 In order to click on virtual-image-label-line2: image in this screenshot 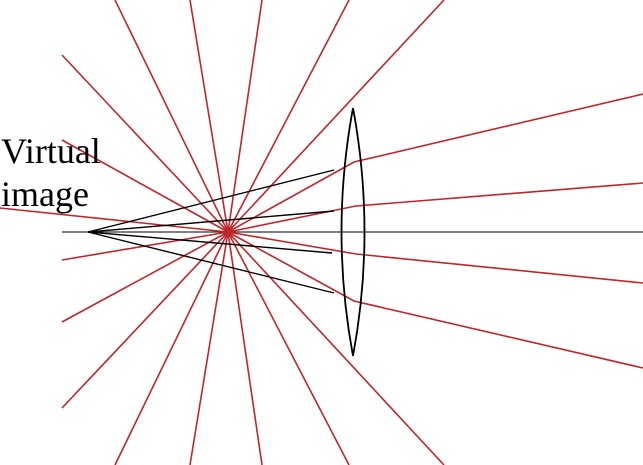, I will do `click(45, 194)`.